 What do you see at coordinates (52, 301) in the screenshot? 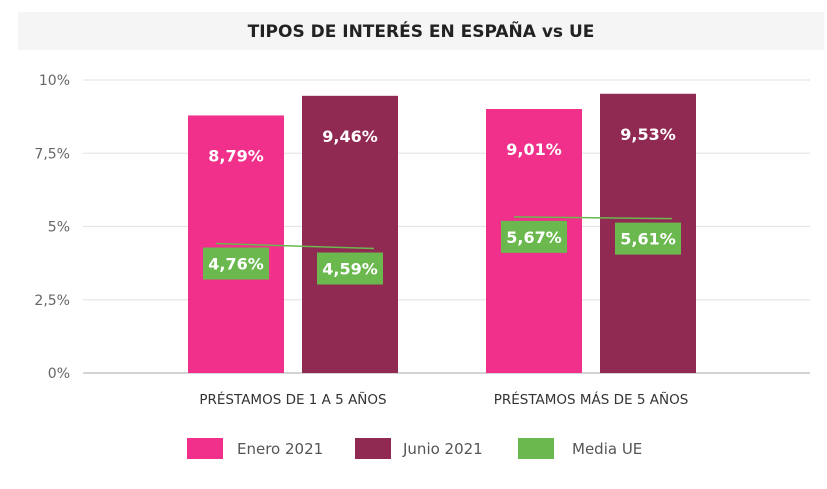
I see `y-tick-label: 2,5%` at bounding box center [52, 301].